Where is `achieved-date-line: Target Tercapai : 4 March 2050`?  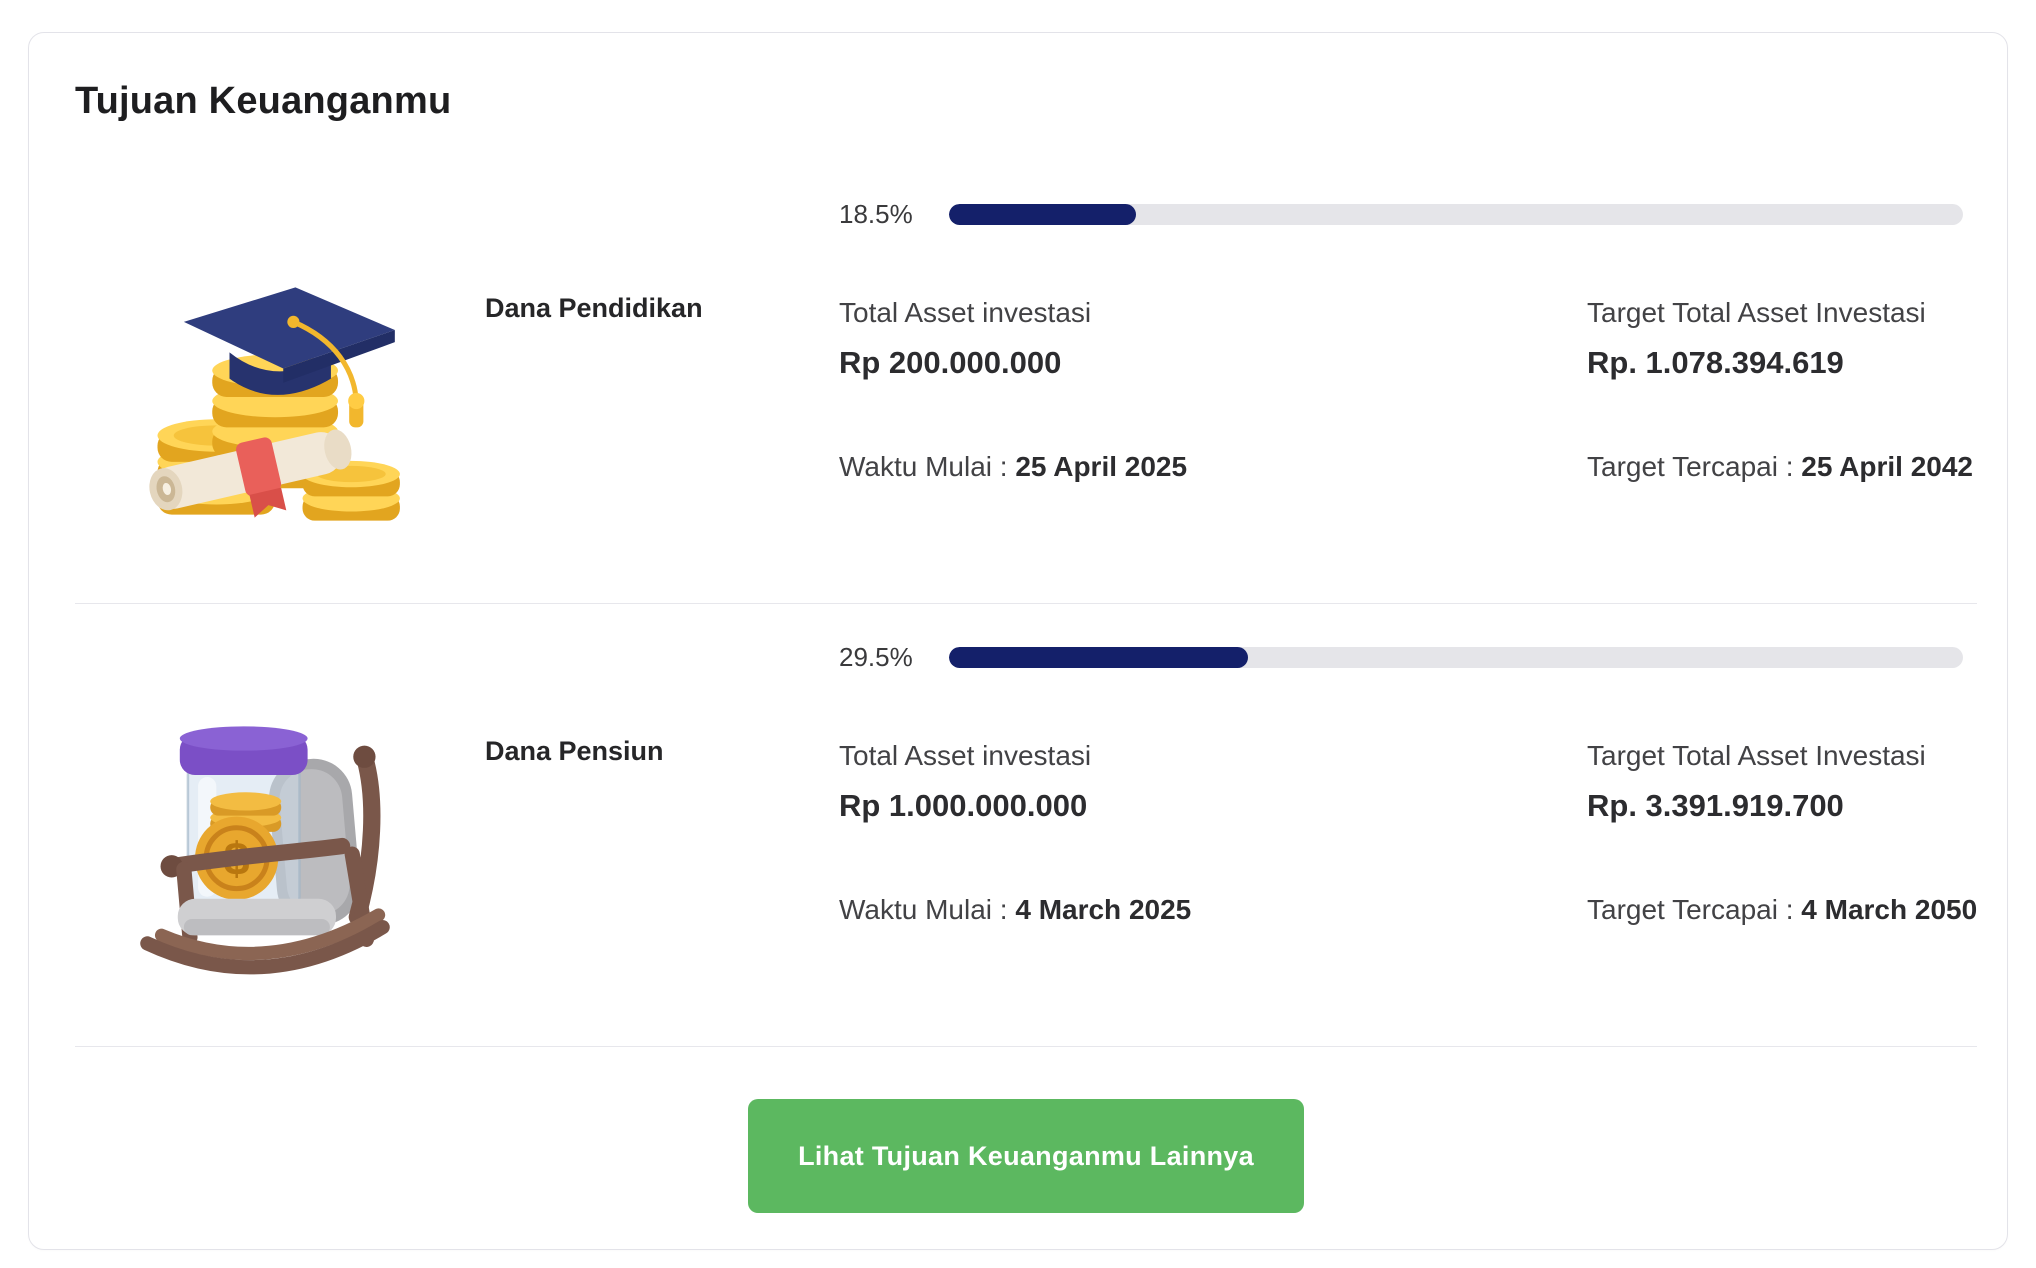 achieved-date-line: Target Tercapai : 4 March 2050 is located at coordinates (1782, 910).